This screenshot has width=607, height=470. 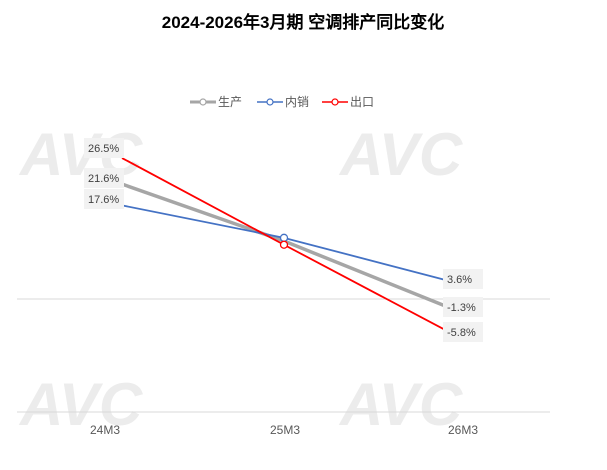 What do you see at coordinates (230, 102) in the screenshot?
I see `legend-label: 生产` at bounding box center [230, 102].